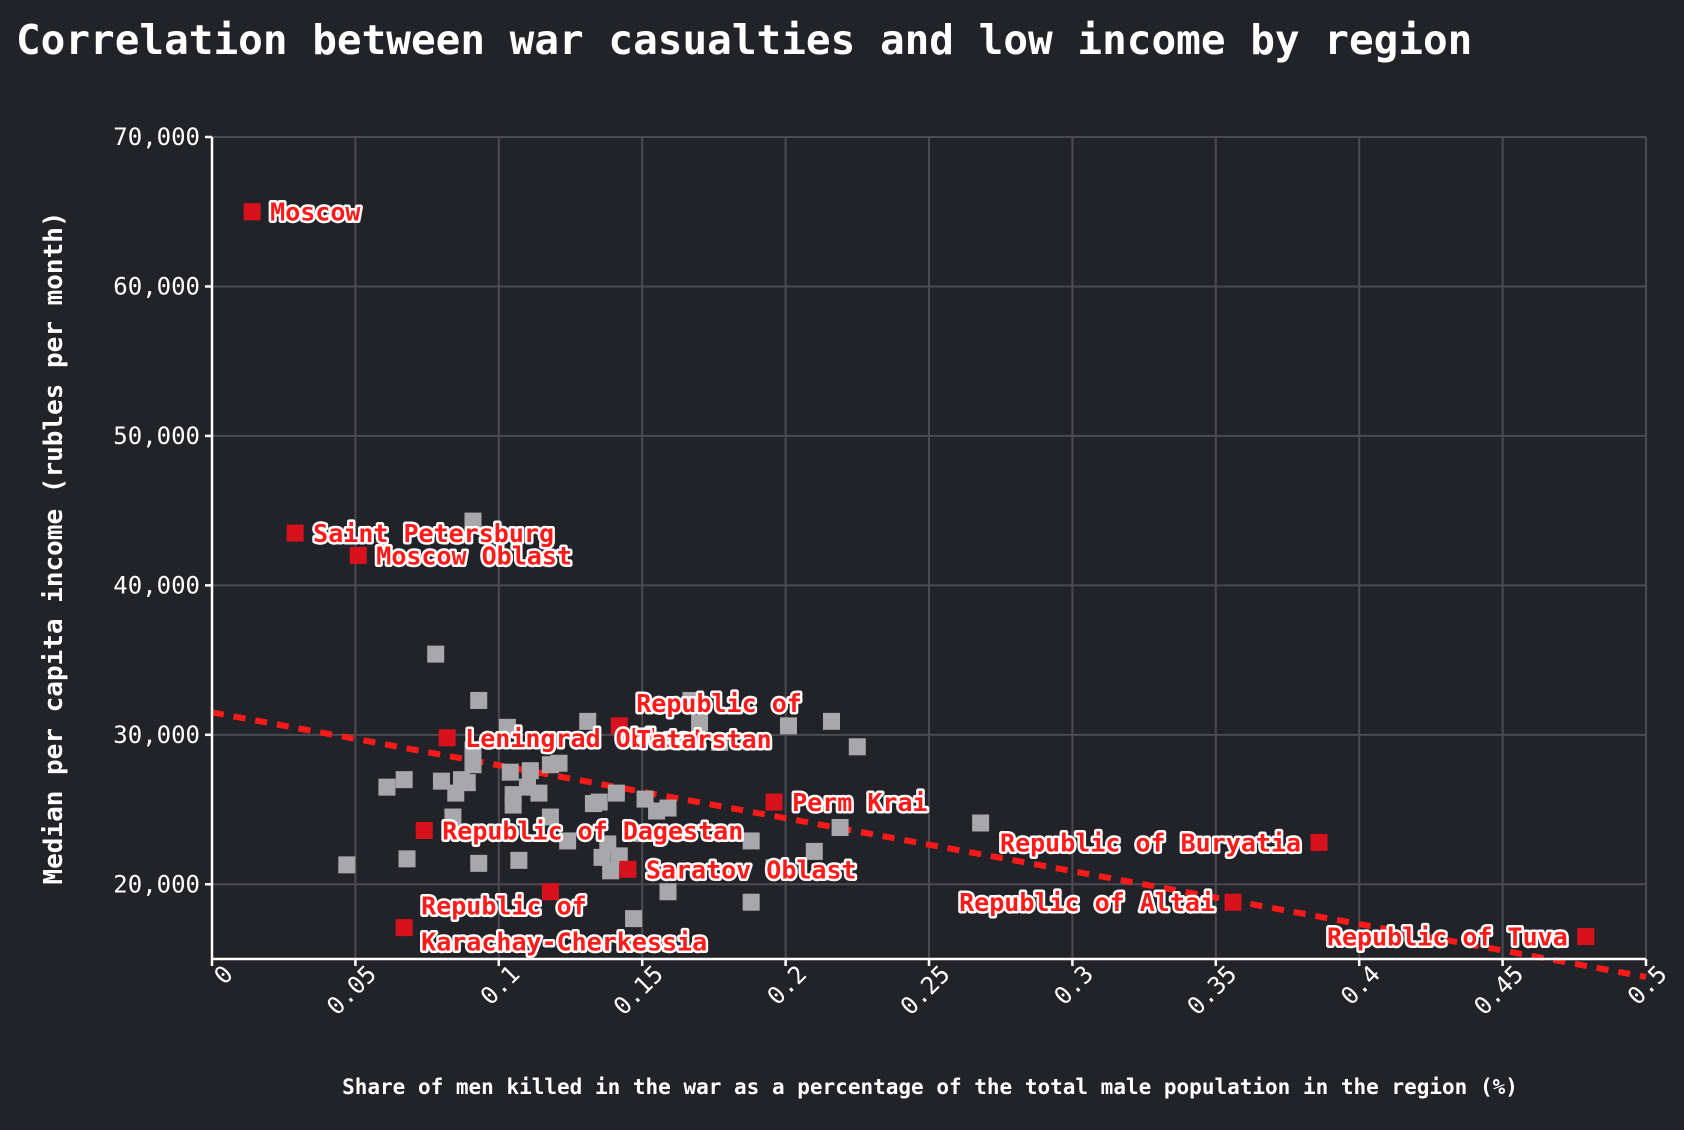 The width and height of the screenshot is (1684, 1130). I want to click on point-label: Leningrad Oblast, so click(585, 738).